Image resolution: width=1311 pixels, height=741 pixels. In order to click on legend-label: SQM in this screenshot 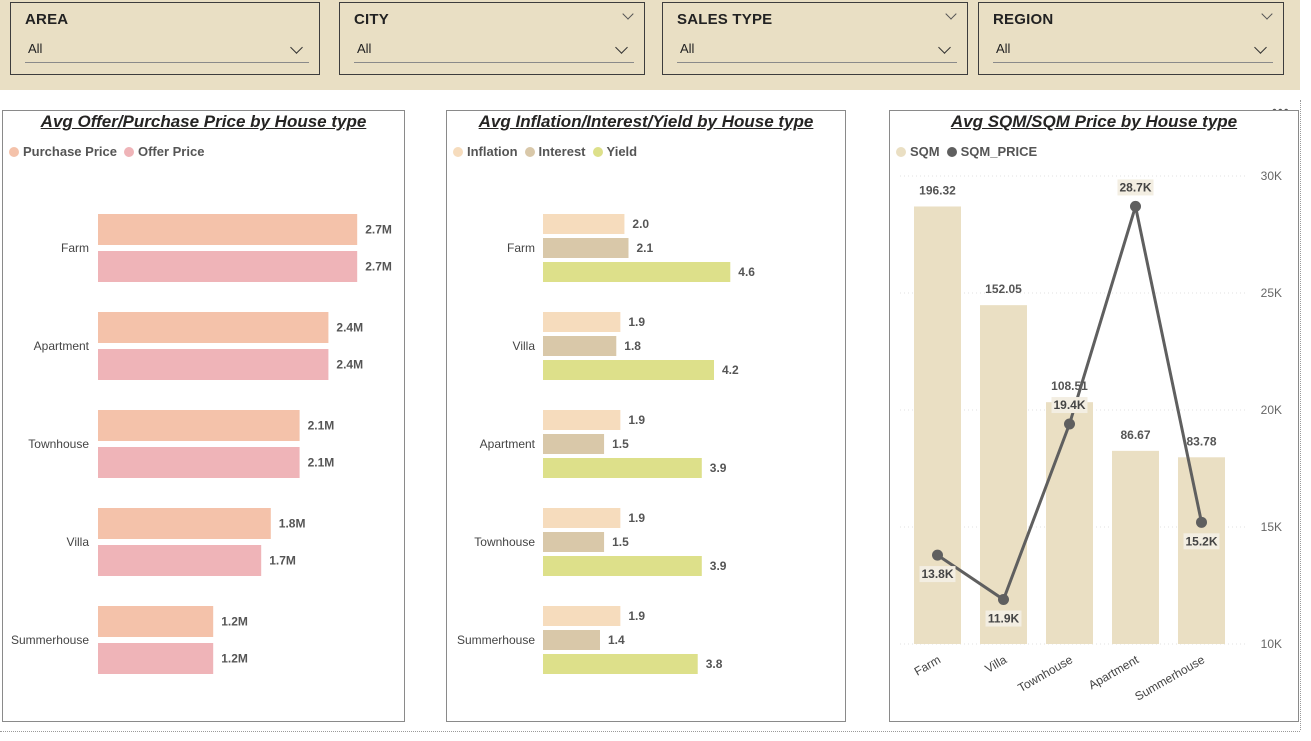, I will do `click(925, 151)`.